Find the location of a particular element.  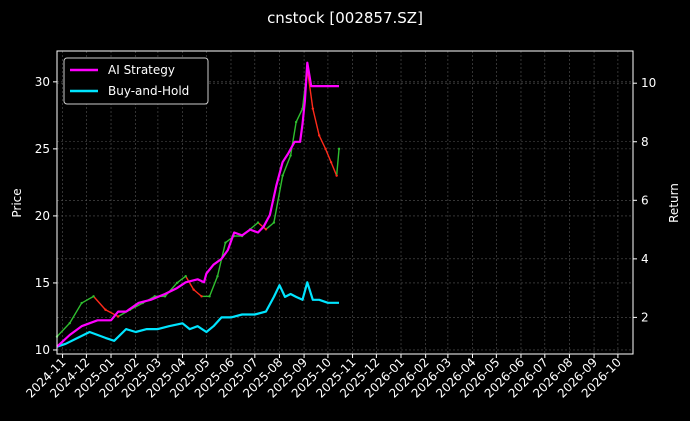

legend-label-buyhold: Buy-and-Hold is located at coordinates (148, 91).